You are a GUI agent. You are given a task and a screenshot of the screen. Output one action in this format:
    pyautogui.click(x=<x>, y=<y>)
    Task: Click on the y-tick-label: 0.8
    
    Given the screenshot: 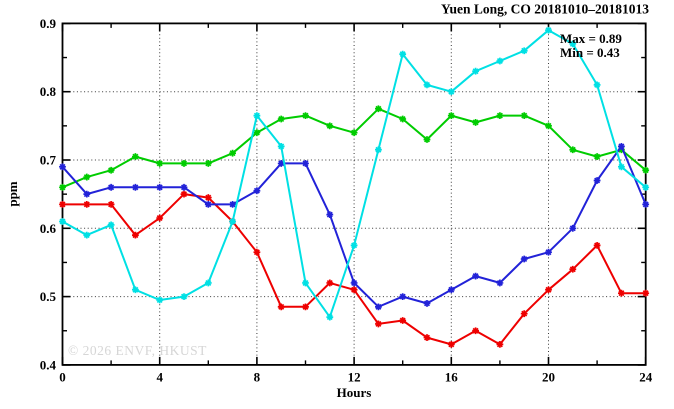 What is the action you would take?
    pyautogui.click(x=48, y=91)
    